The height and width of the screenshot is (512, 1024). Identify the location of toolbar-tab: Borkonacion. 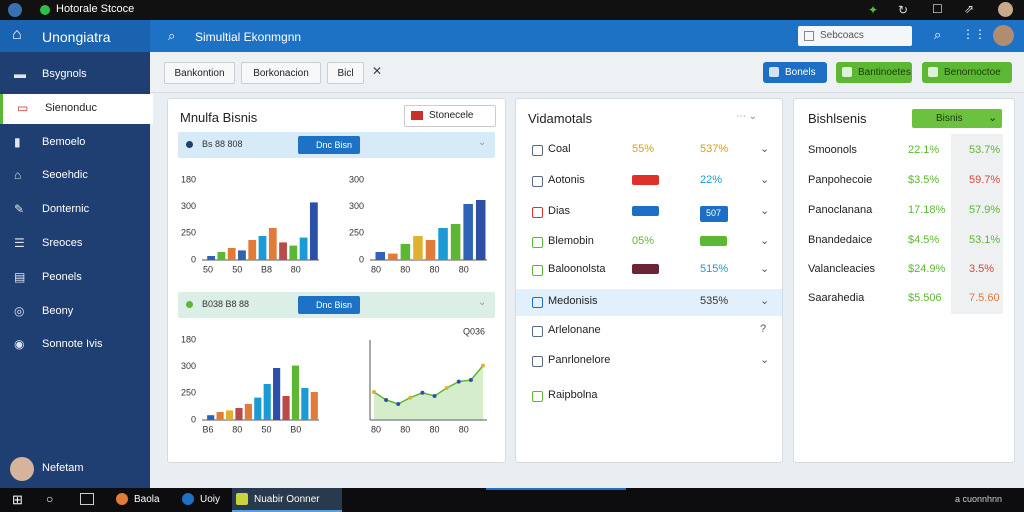
(281, 73).